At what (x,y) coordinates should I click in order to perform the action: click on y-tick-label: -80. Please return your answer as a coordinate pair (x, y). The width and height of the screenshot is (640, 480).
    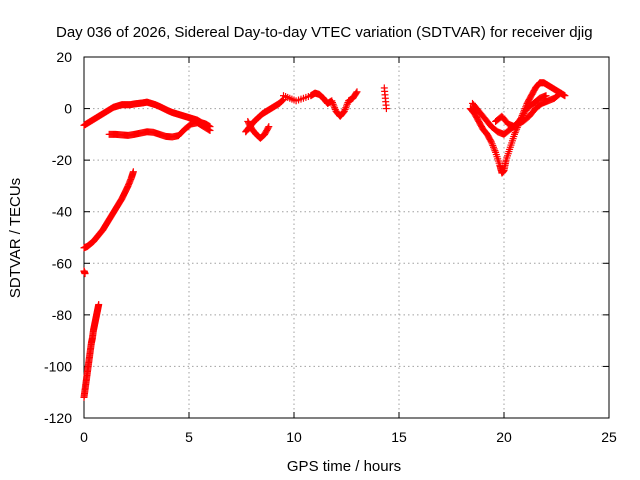
    Looking at the image, I should click on (62, 315).